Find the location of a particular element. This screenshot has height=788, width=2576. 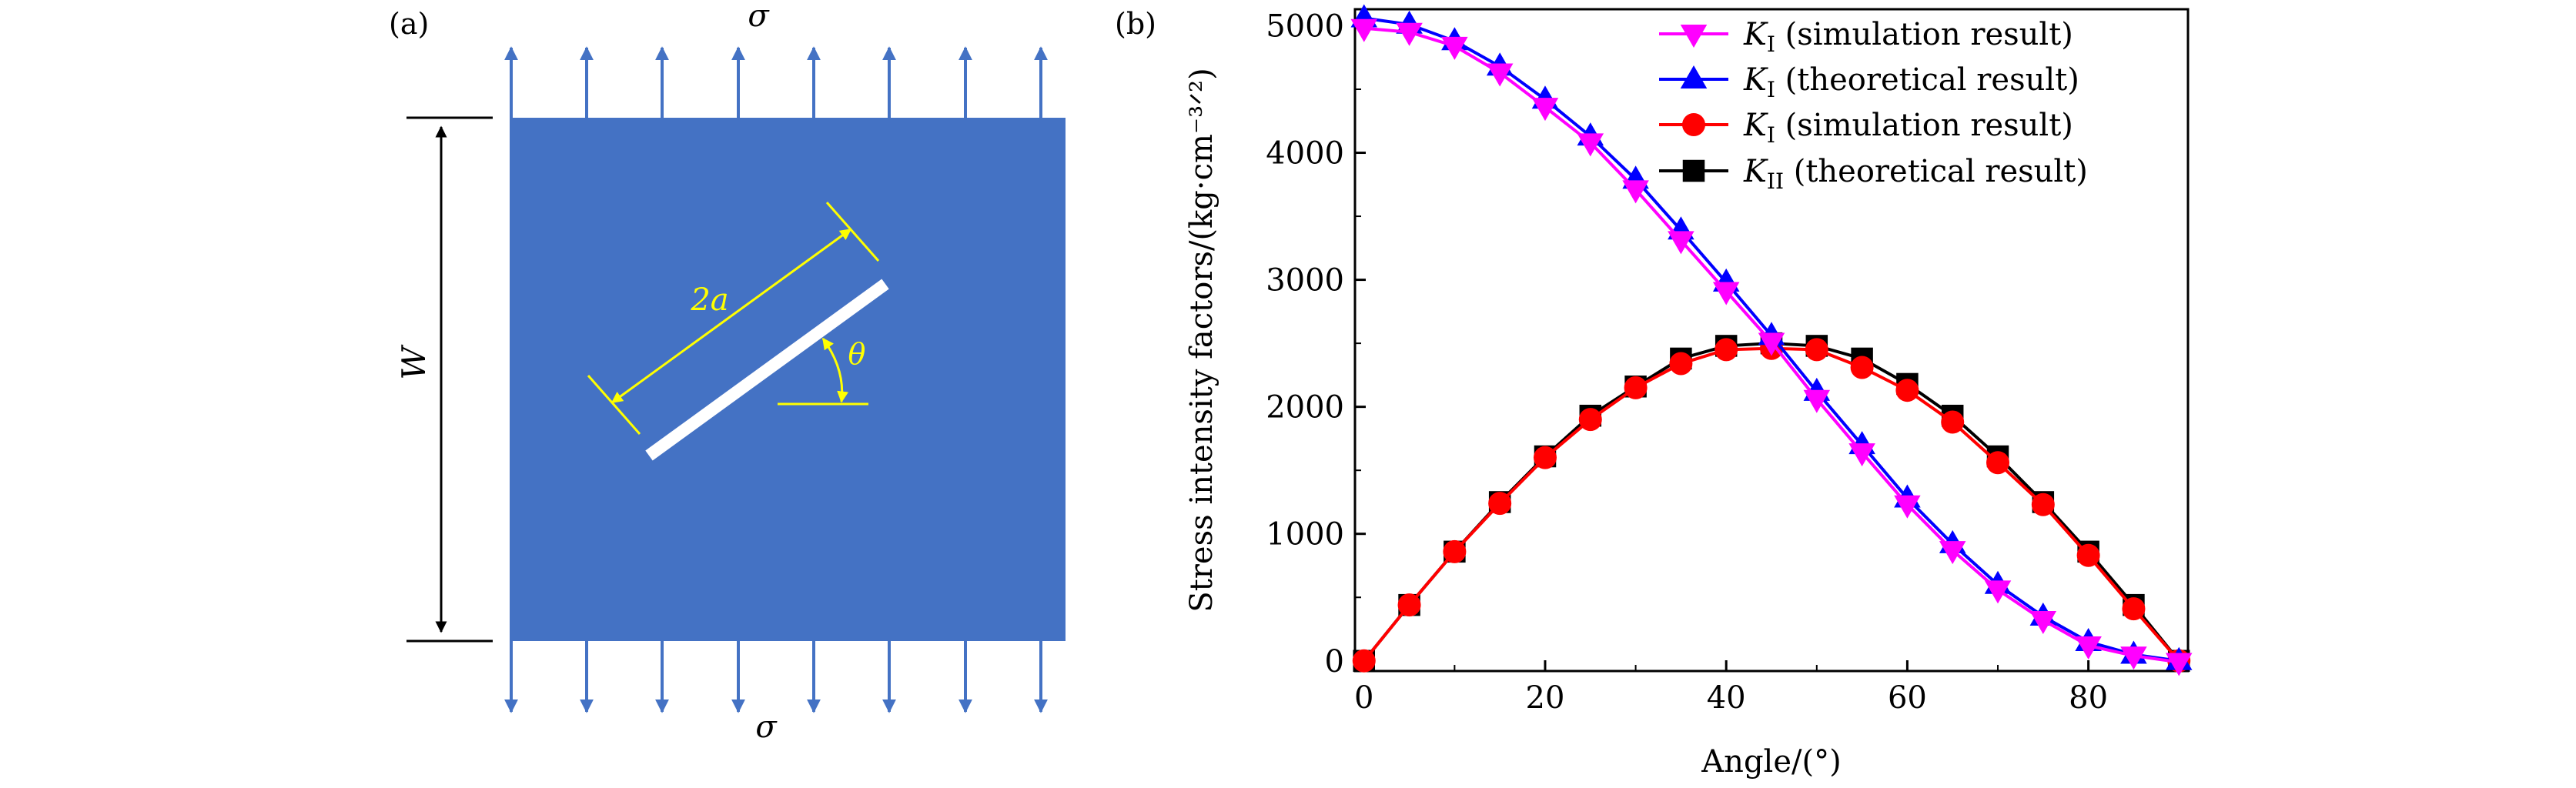

crack-length-dimension-arrow is located at coordinates (731, 316).